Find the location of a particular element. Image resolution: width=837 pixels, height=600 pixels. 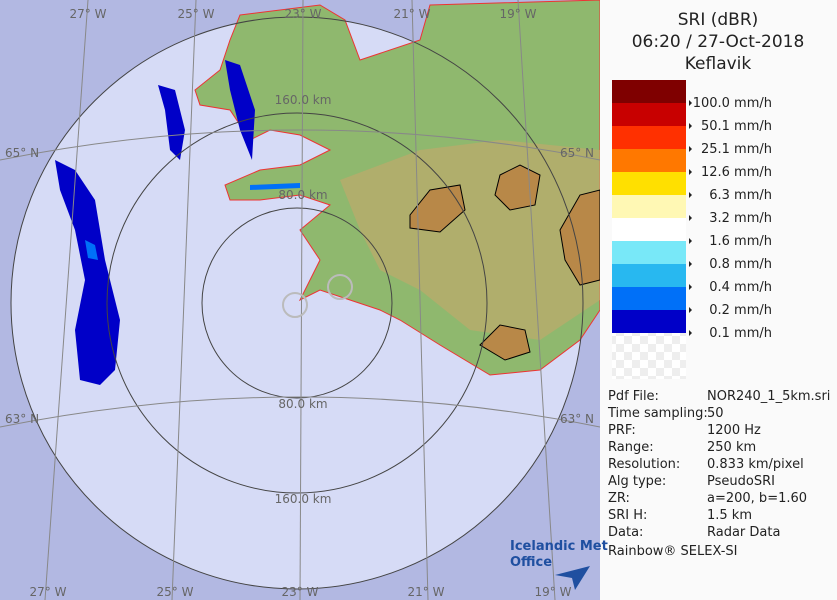

legend-label: 0.4 mm/h is located at coordinates (740, 287).